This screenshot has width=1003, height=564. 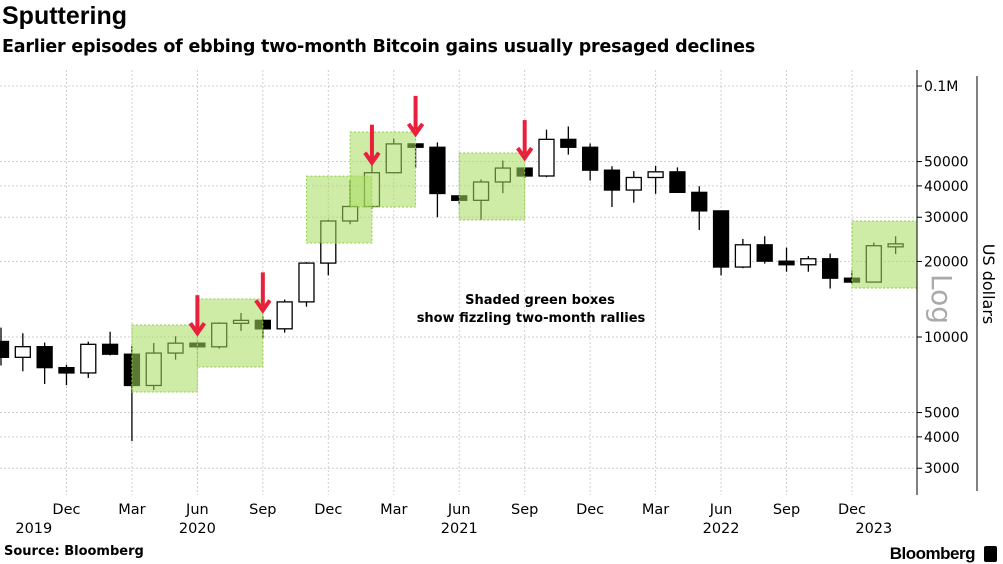 What do you see at coordinates (873, 529) in the screenshot?
I see `x-year-label: 2023` at bounding box center [873, 529].